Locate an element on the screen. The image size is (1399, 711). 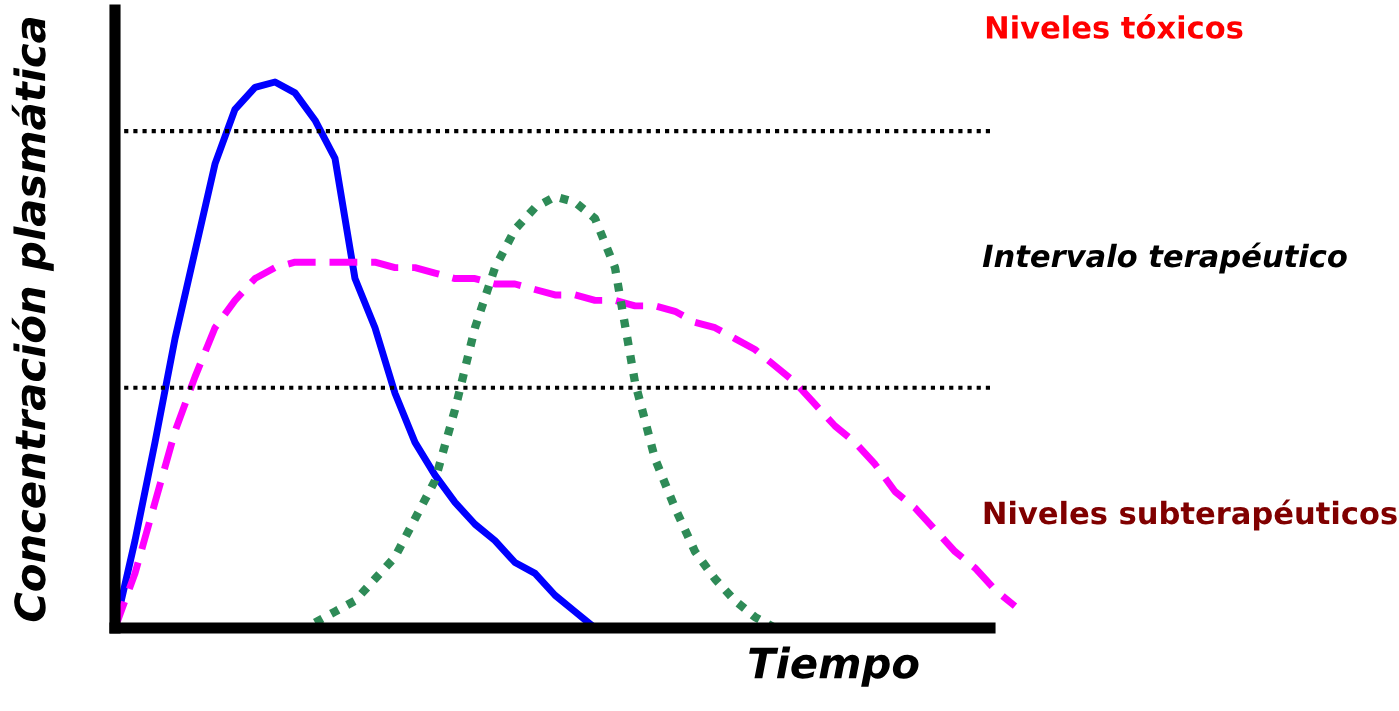
y-axis-title: Concentración plasmática is located at coordinates (32, 319).